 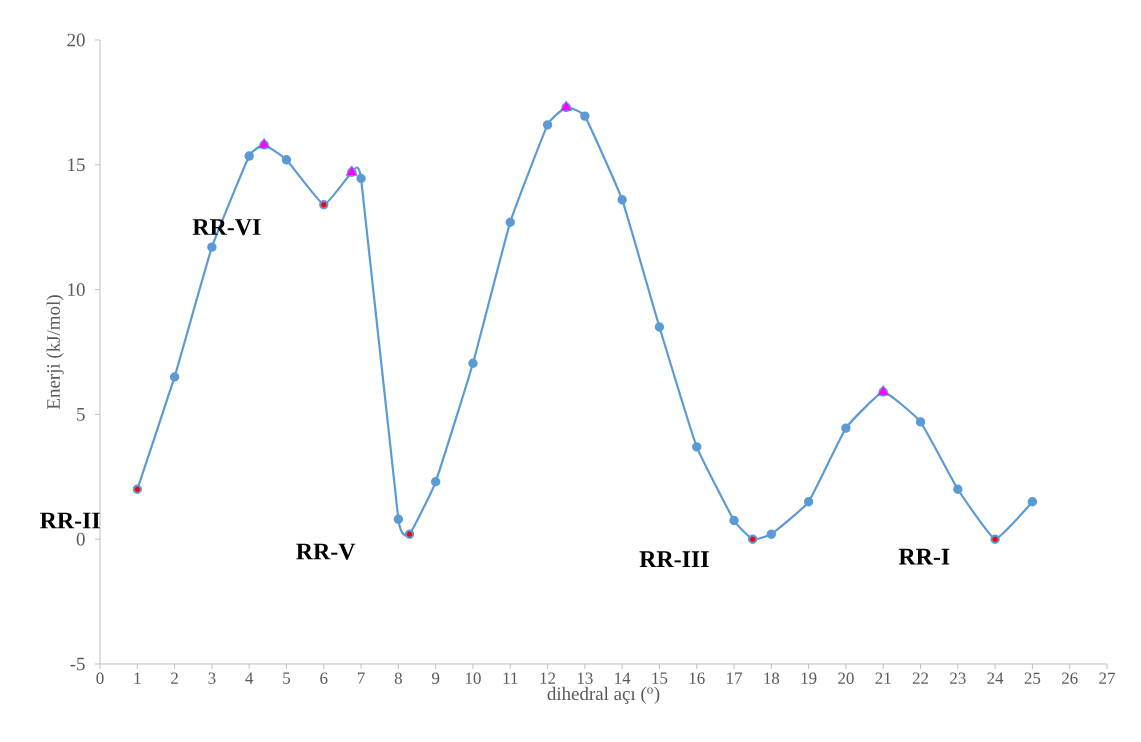 What do you see at coordinates (1107, 678) in the screenshot?
I see `x-tick-label: 27` at bounding box center [1107, 678].